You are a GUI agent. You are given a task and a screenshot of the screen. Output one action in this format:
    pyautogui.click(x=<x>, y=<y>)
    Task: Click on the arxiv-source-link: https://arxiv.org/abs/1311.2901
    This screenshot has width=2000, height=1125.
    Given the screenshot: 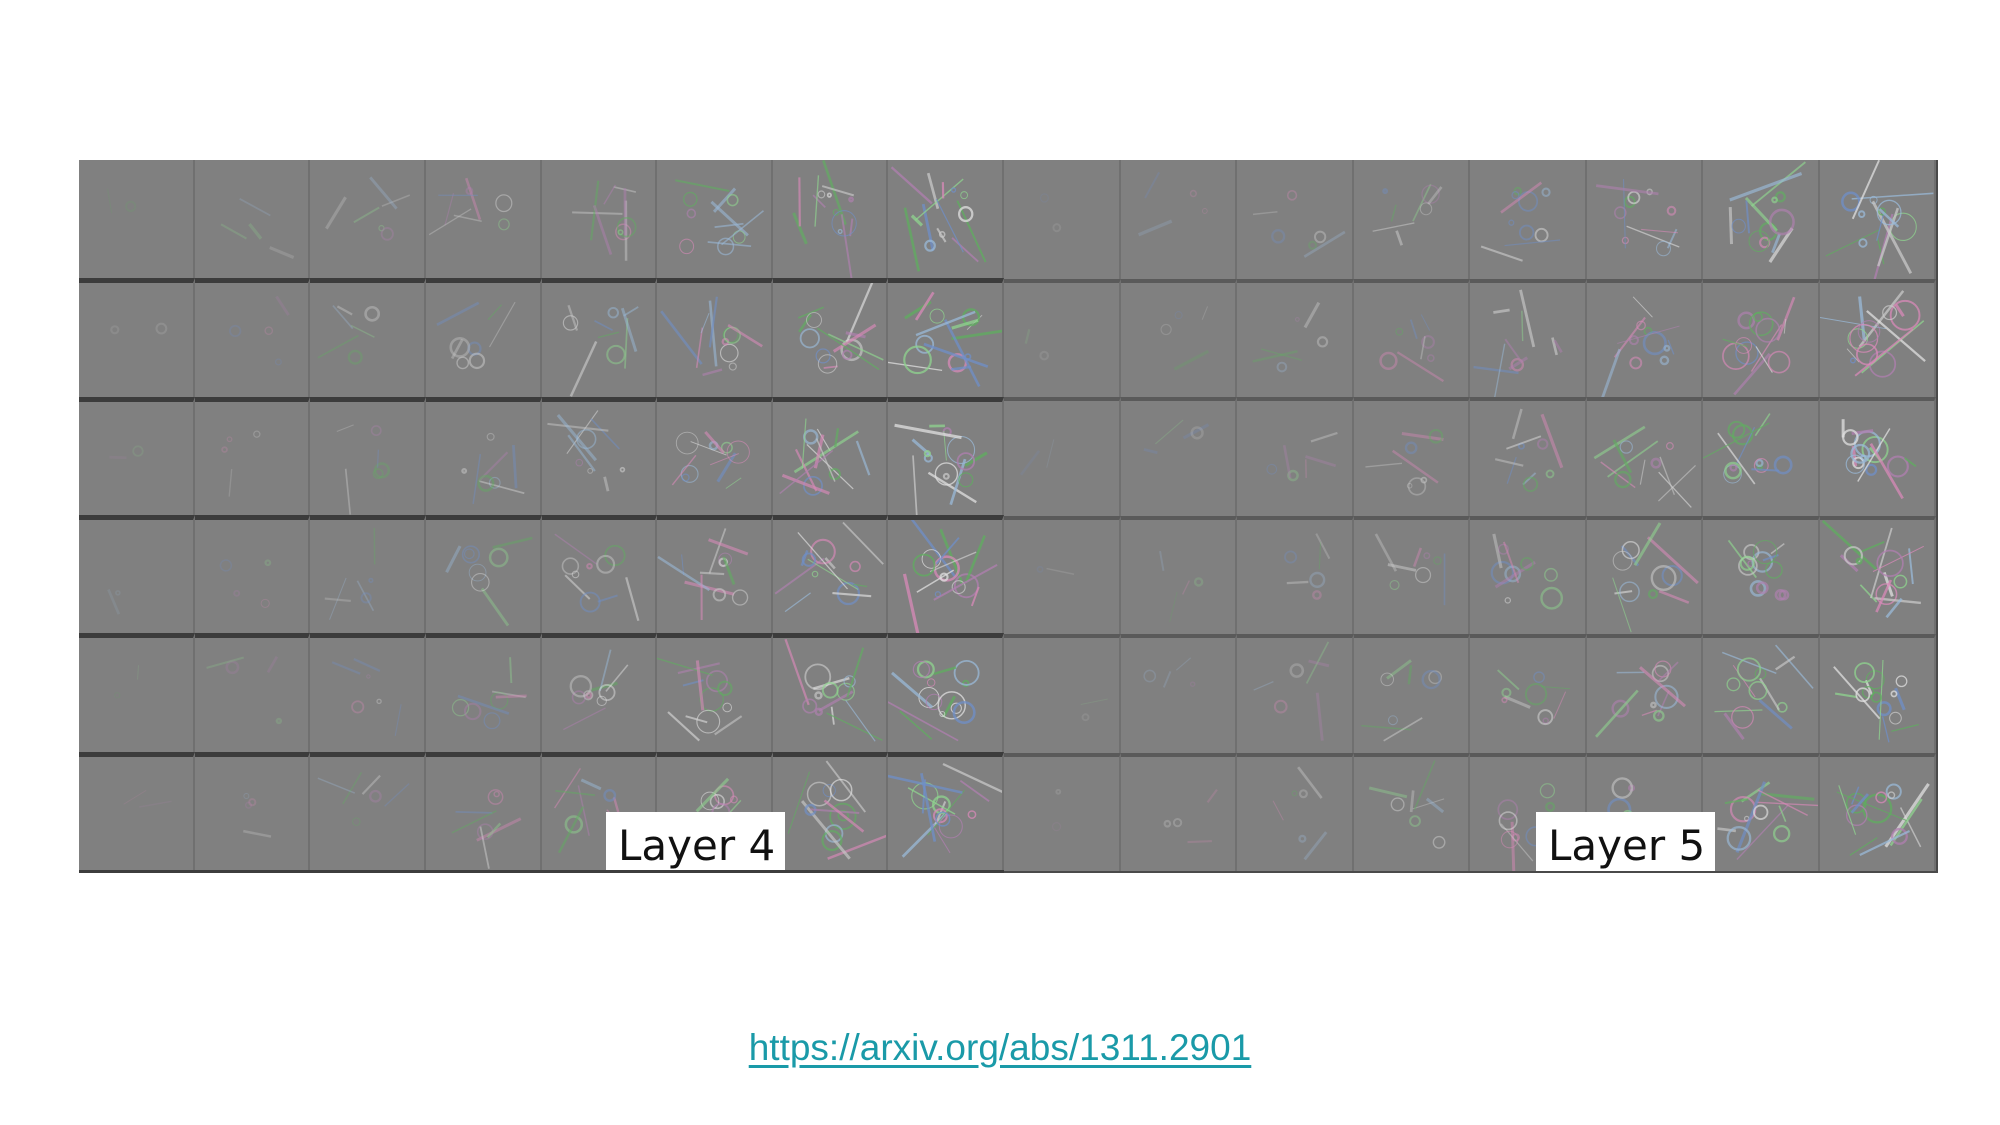 What is the action you would take?
    pyautogui.click(x=1000, y=1047)
    